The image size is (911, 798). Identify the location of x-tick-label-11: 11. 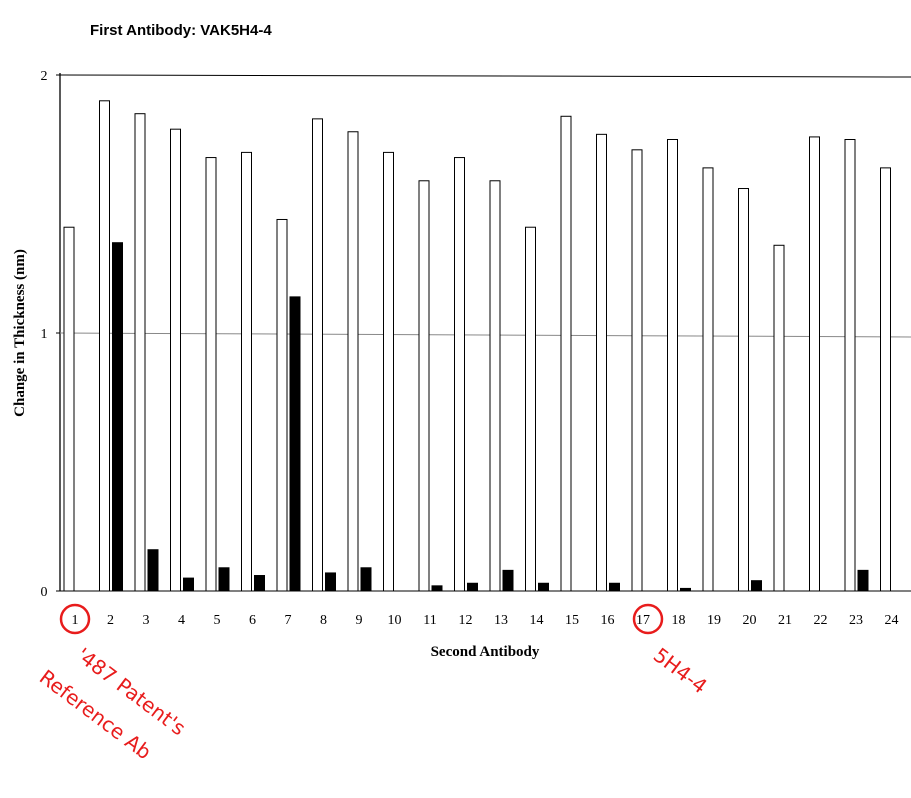
(429, 620).